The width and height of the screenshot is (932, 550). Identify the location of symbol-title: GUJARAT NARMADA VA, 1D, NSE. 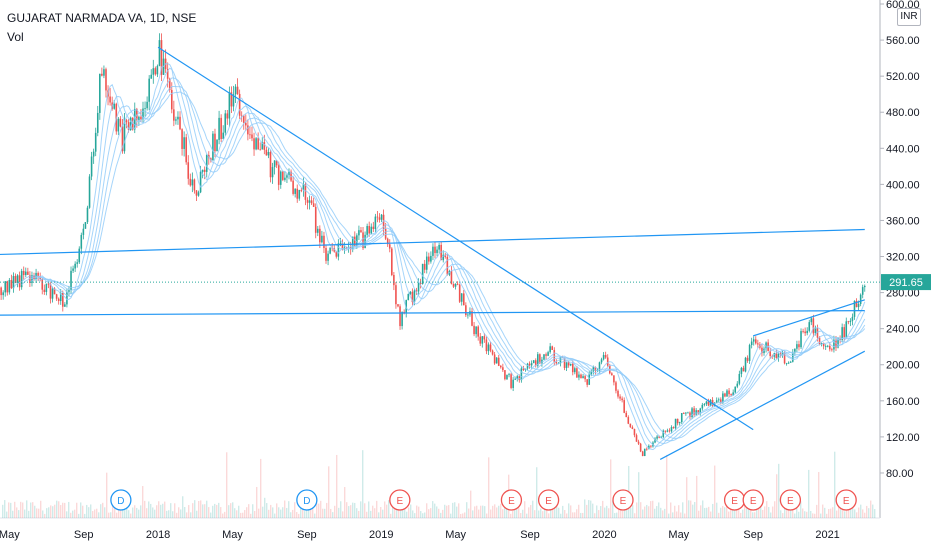
(102, 18).